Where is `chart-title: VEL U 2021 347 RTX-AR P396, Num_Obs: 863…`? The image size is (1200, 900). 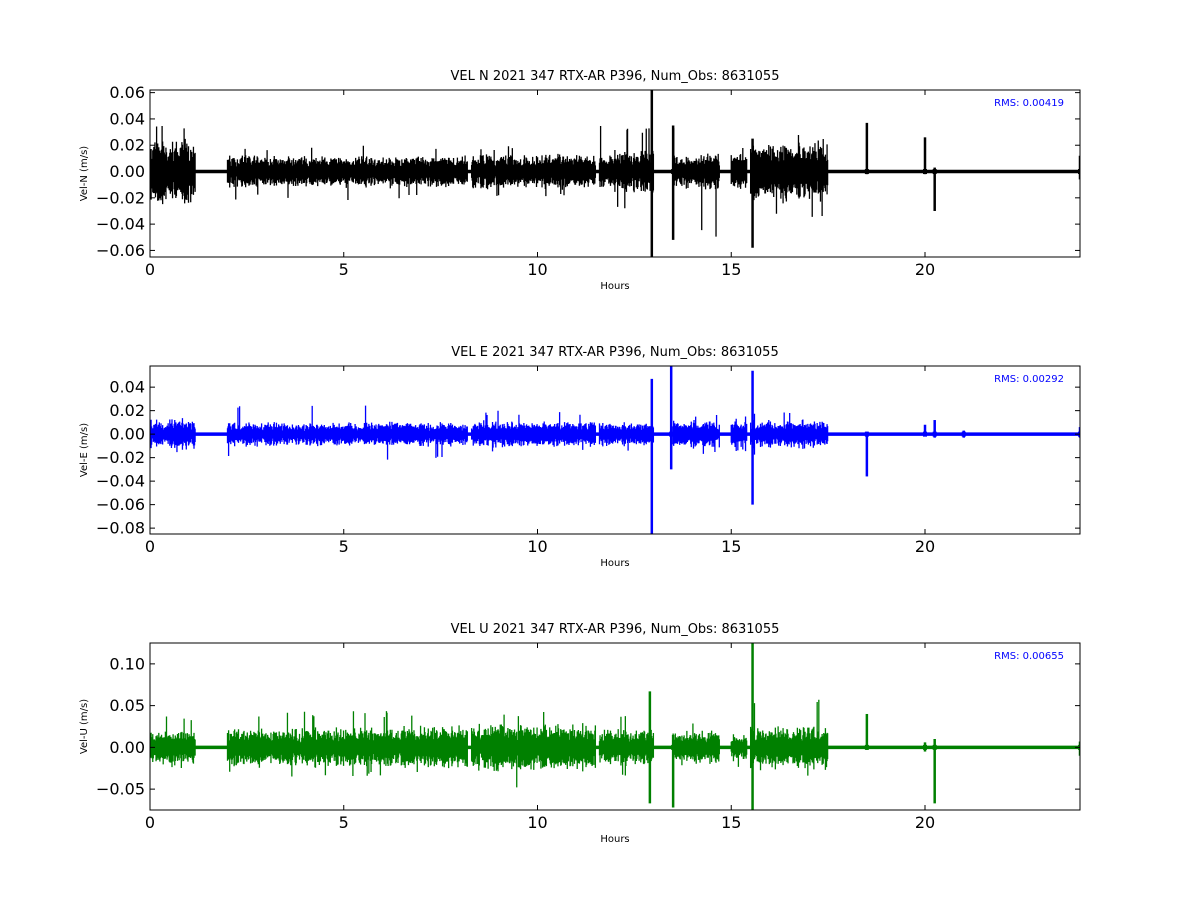 chart-title: VEL U 2021 347 RTX-AR P396, Num_Obs: 863… is located at coordinates (615, 629).